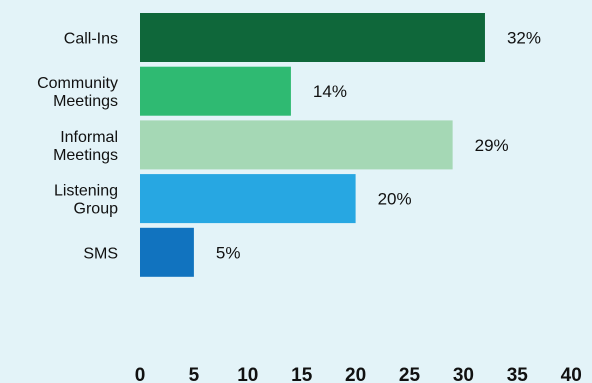  I want to click on category-label: Group, so click(96, 209).